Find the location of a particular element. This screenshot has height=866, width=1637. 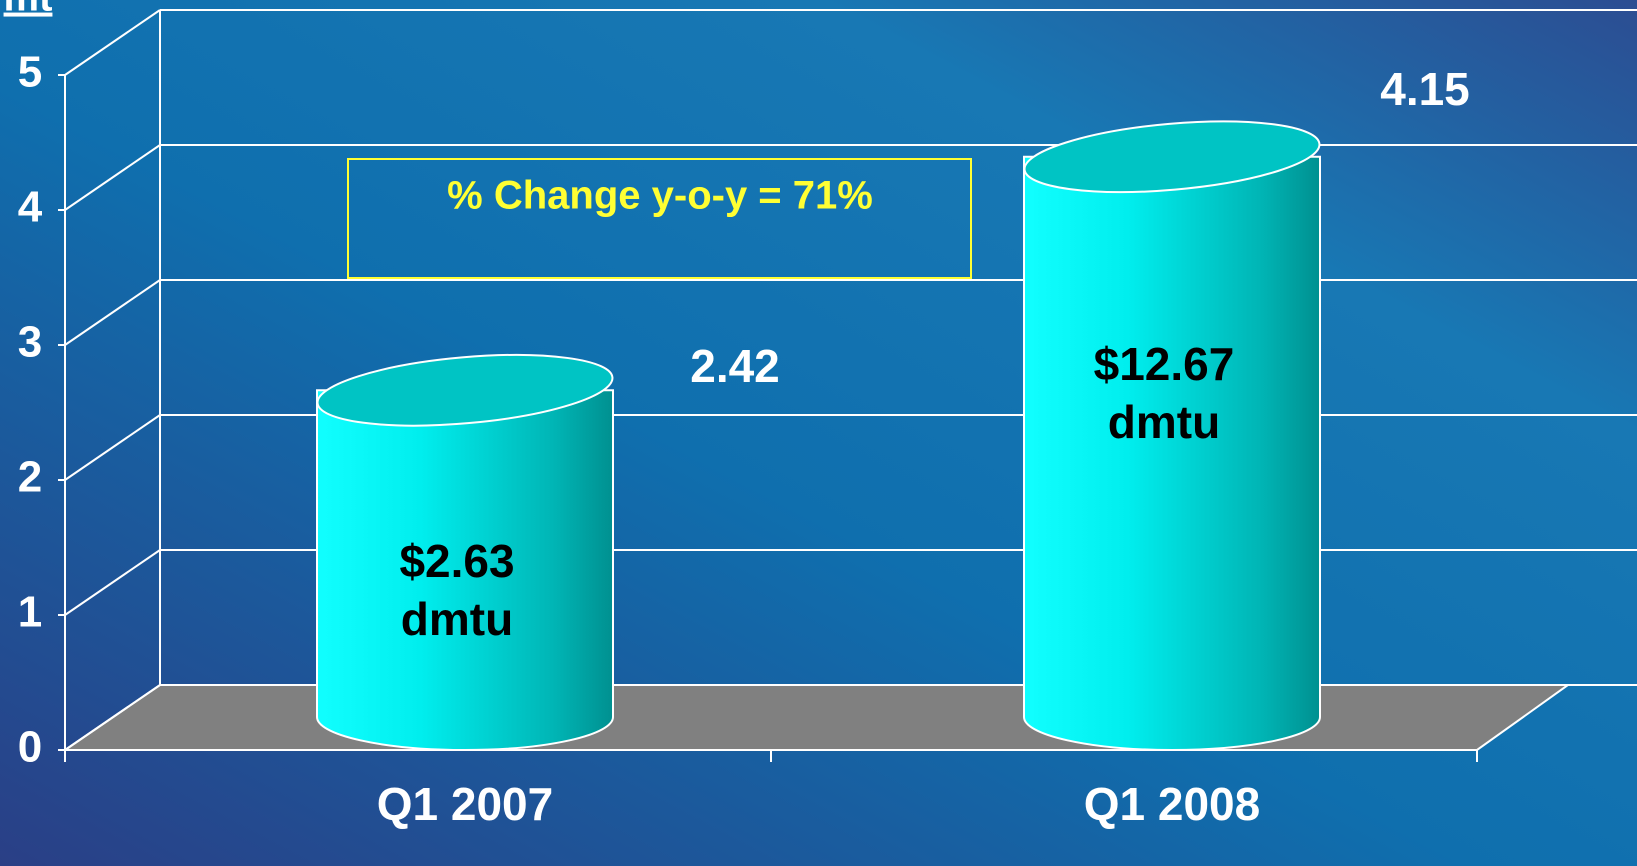

value-label: 4.15 is located at coordinates (1425, 89).